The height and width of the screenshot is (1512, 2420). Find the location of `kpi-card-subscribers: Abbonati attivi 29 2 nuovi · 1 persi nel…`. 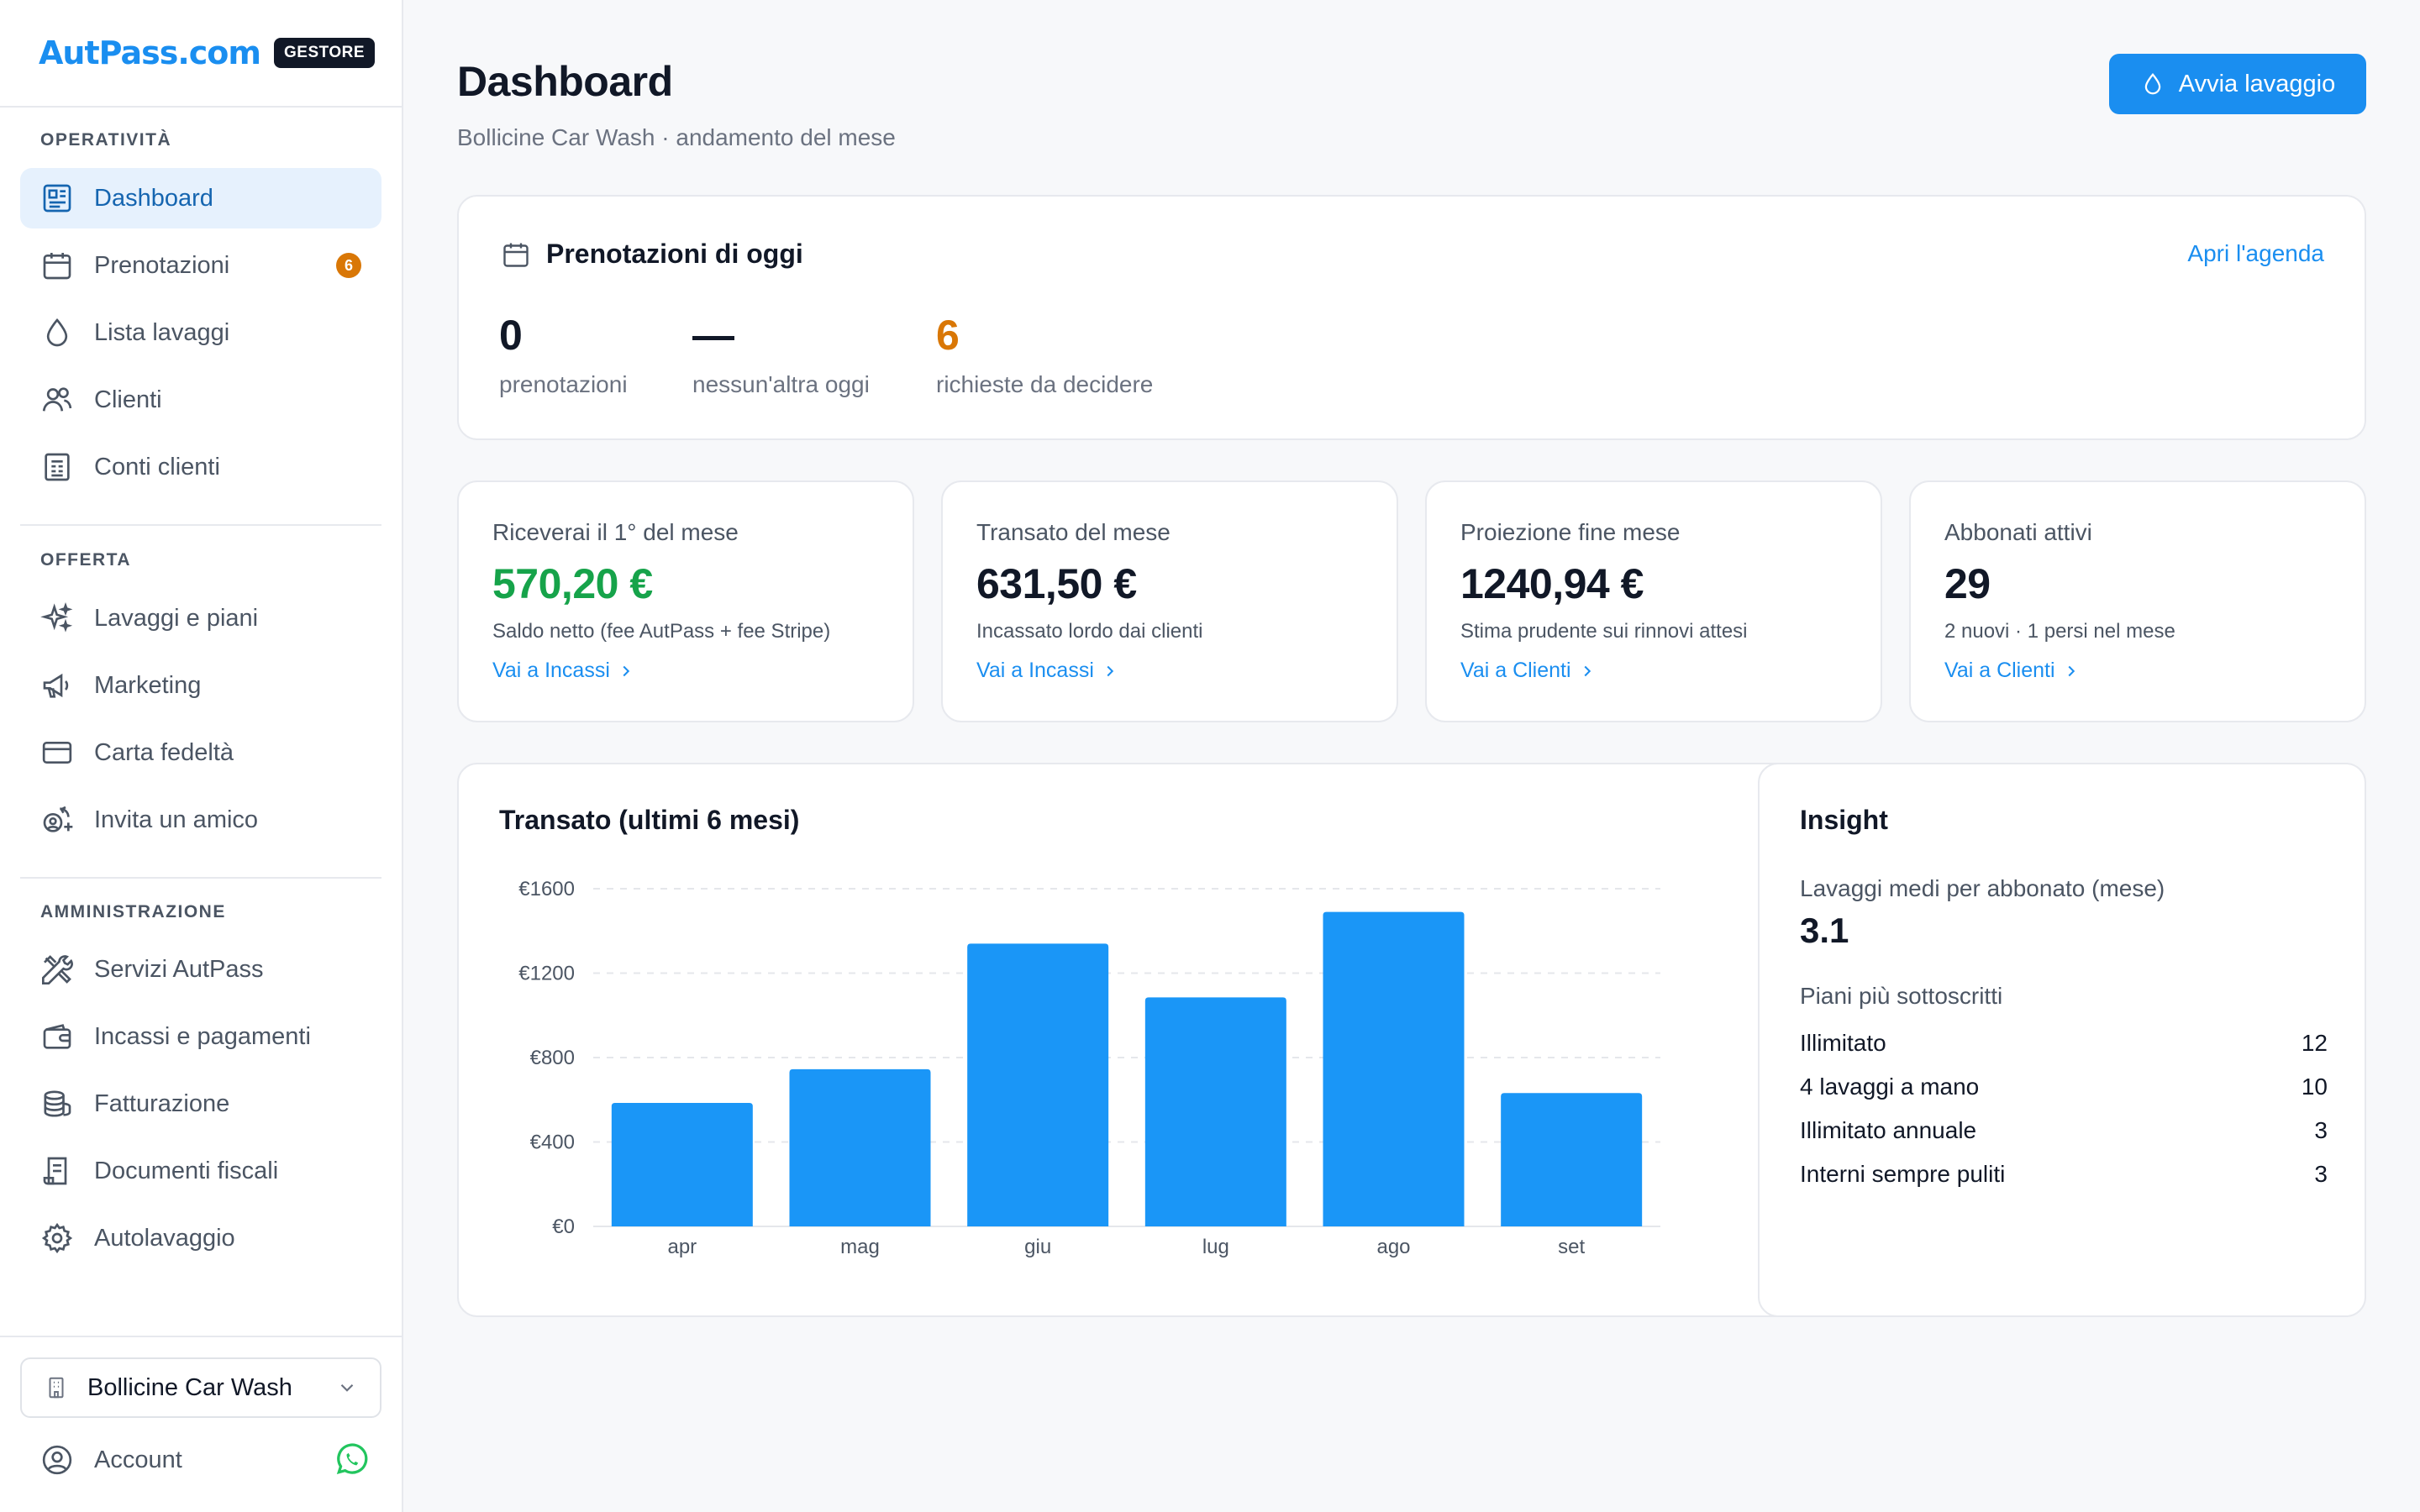

kpi-card-subscribers: Abbonati attivi 29 2 nuovi · 1 persi nel… is located at coordinates (2137, 601).